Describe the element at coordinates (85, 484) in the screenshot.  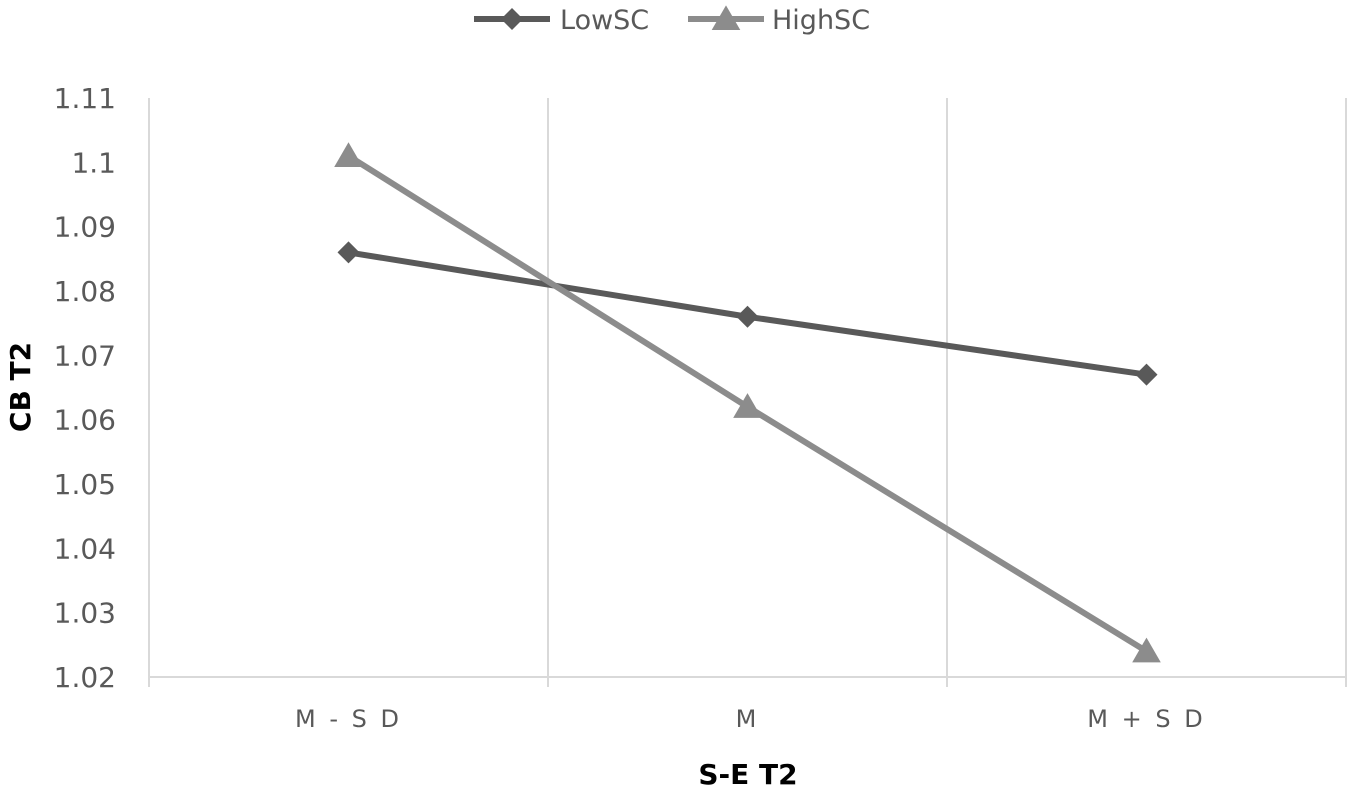
I see `y-tick-label: 1.05` at that location.